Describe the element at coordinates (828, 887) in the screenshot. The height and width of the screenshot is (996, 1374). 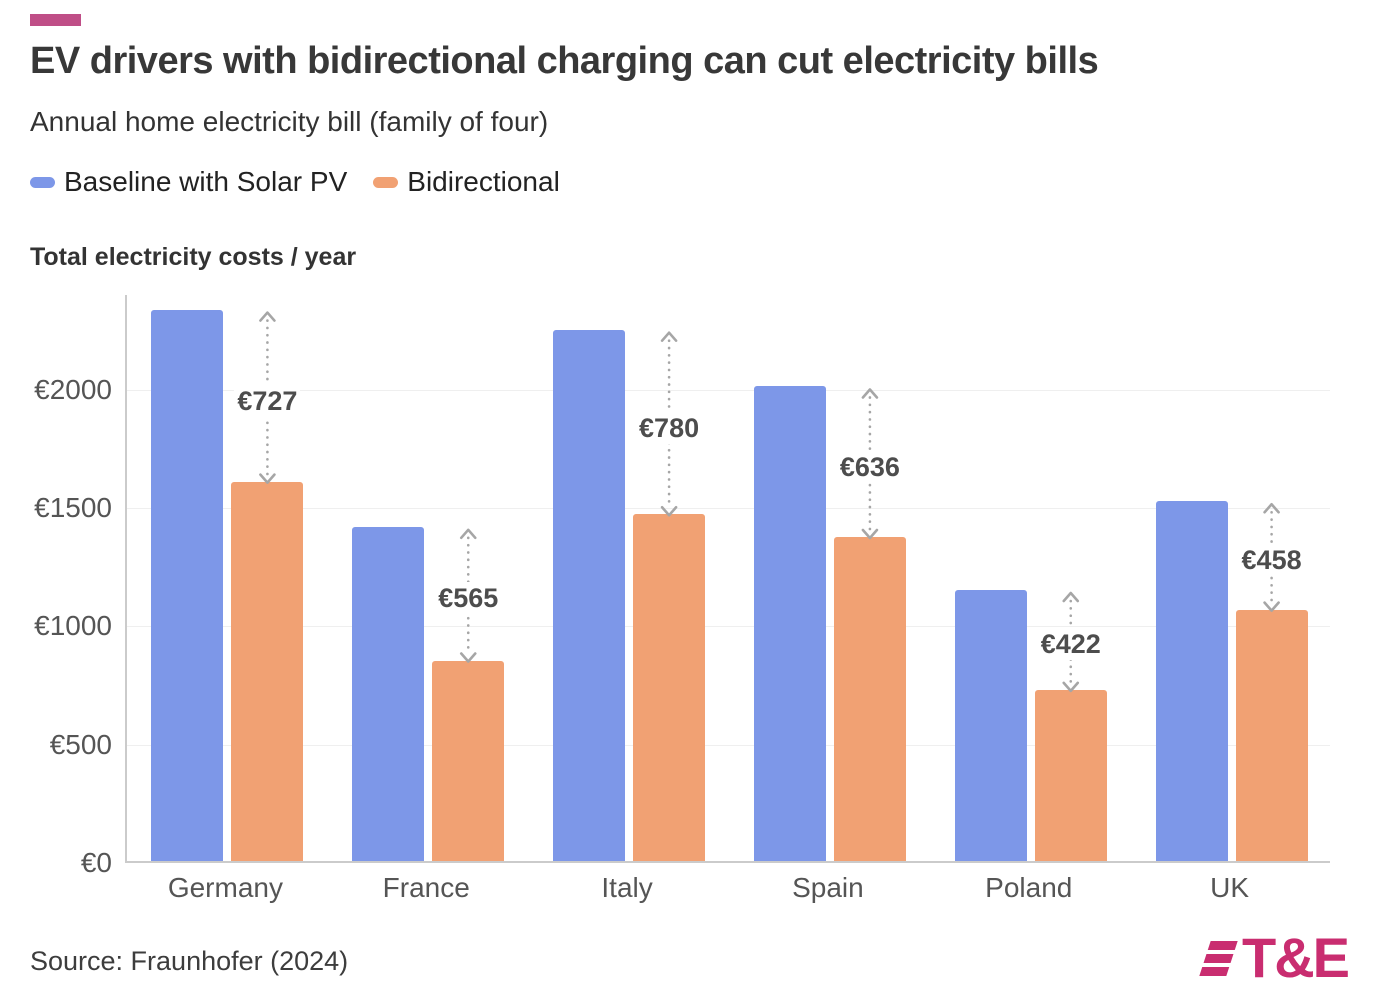
I see `x-axis-label-spain: Spain` at that location.